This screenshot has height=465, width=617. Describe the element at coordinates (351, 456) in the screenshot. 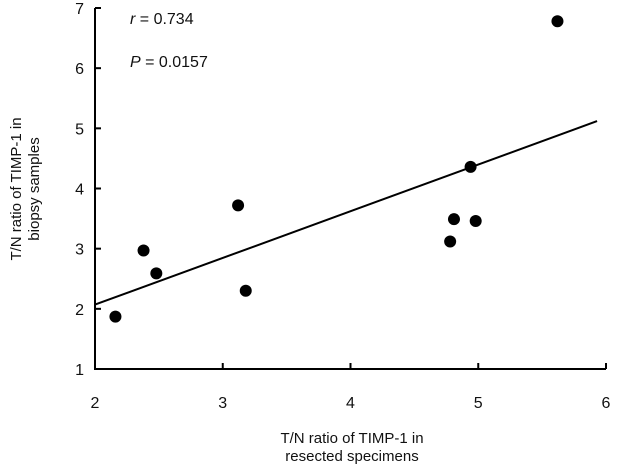

I see `x-axis-title-line-2: resected specimens` at that location.